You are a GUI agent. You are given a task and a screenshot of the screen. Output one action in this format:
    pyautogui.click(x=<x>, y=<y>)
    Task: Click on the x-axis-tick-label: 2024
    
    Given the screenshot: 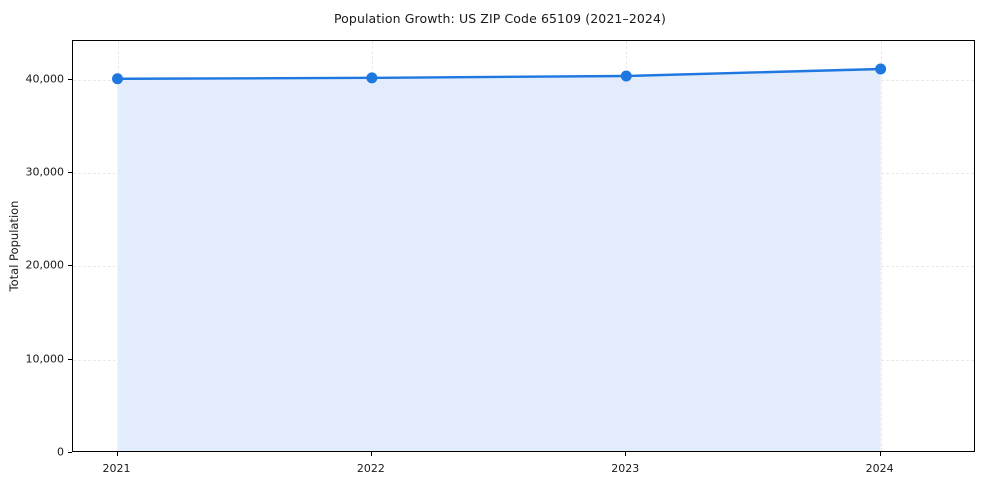 What is the action you would take?
    pyautogui.click(x=879, y=468)
    